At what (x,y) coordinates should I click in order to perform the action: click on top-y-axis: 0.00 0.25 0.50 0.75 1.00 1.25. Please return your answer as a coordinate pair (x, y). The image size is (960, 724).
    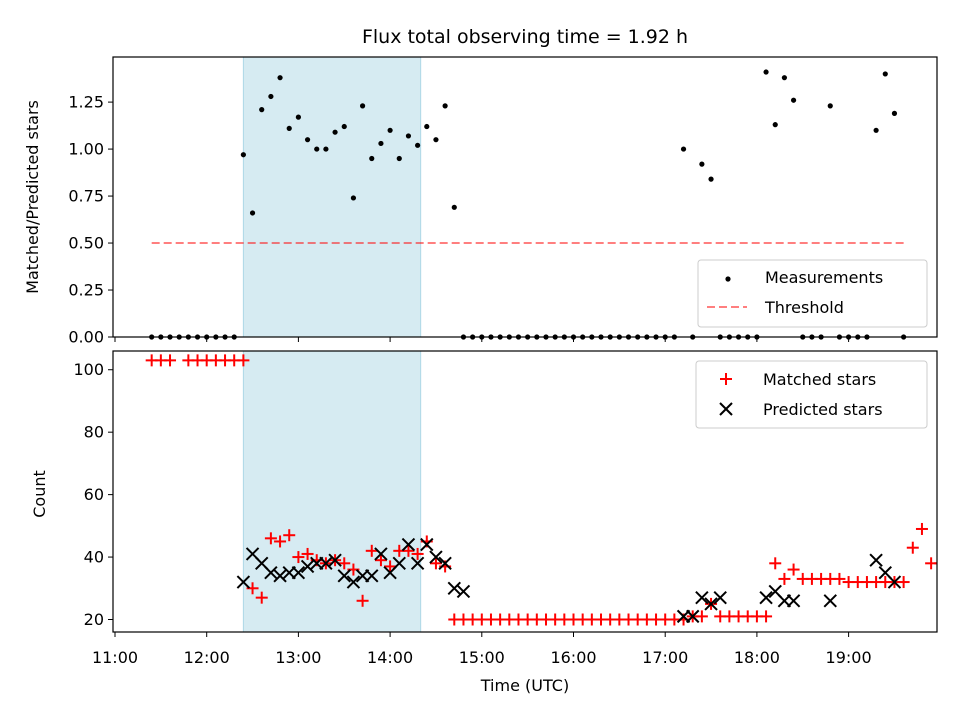
    Looking at the image, I should click on (90, 220).